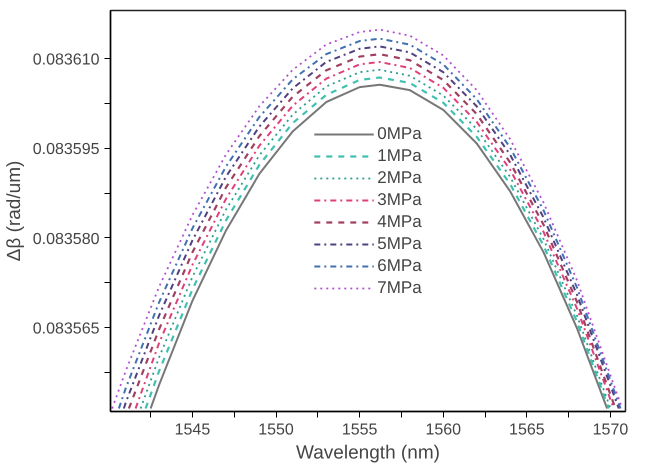 The height and width of the screenshot is (472, 648). Describe the element at coordinates (399, 244) in the screenshot. I see `legend-label: 5MPa` at that location.